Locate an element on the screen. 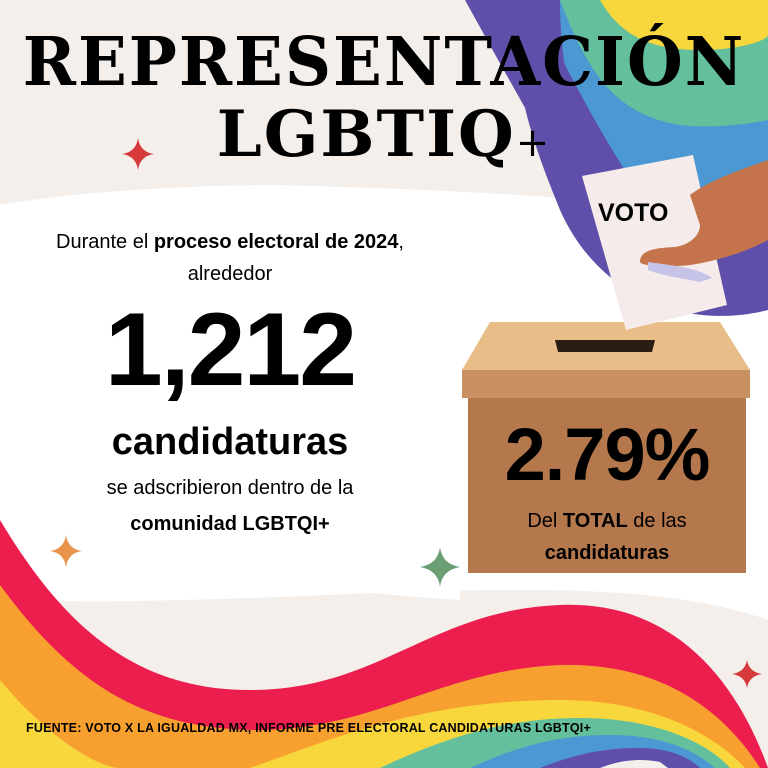  percent-desc-prefix: Del is located at coordinates (545, 521).